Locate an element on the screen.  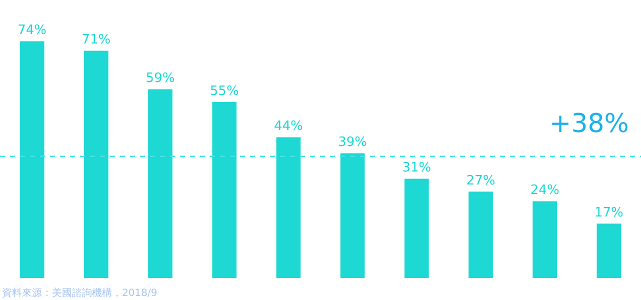
ref-line-label: +38% is located at coordinates (589, 124).